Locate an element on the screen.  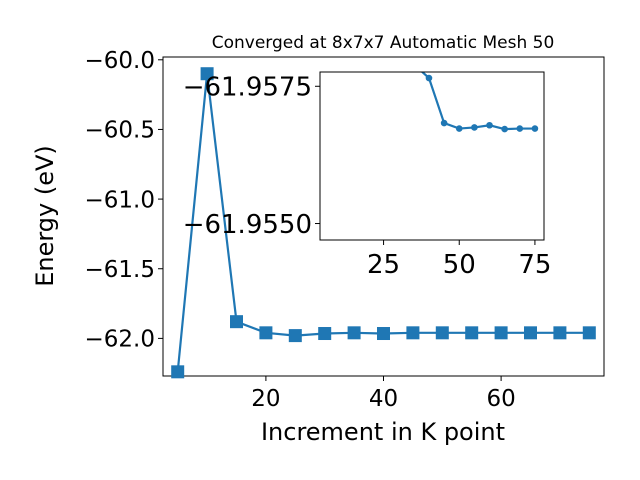
inset-series is located at coordinates (475, 97).